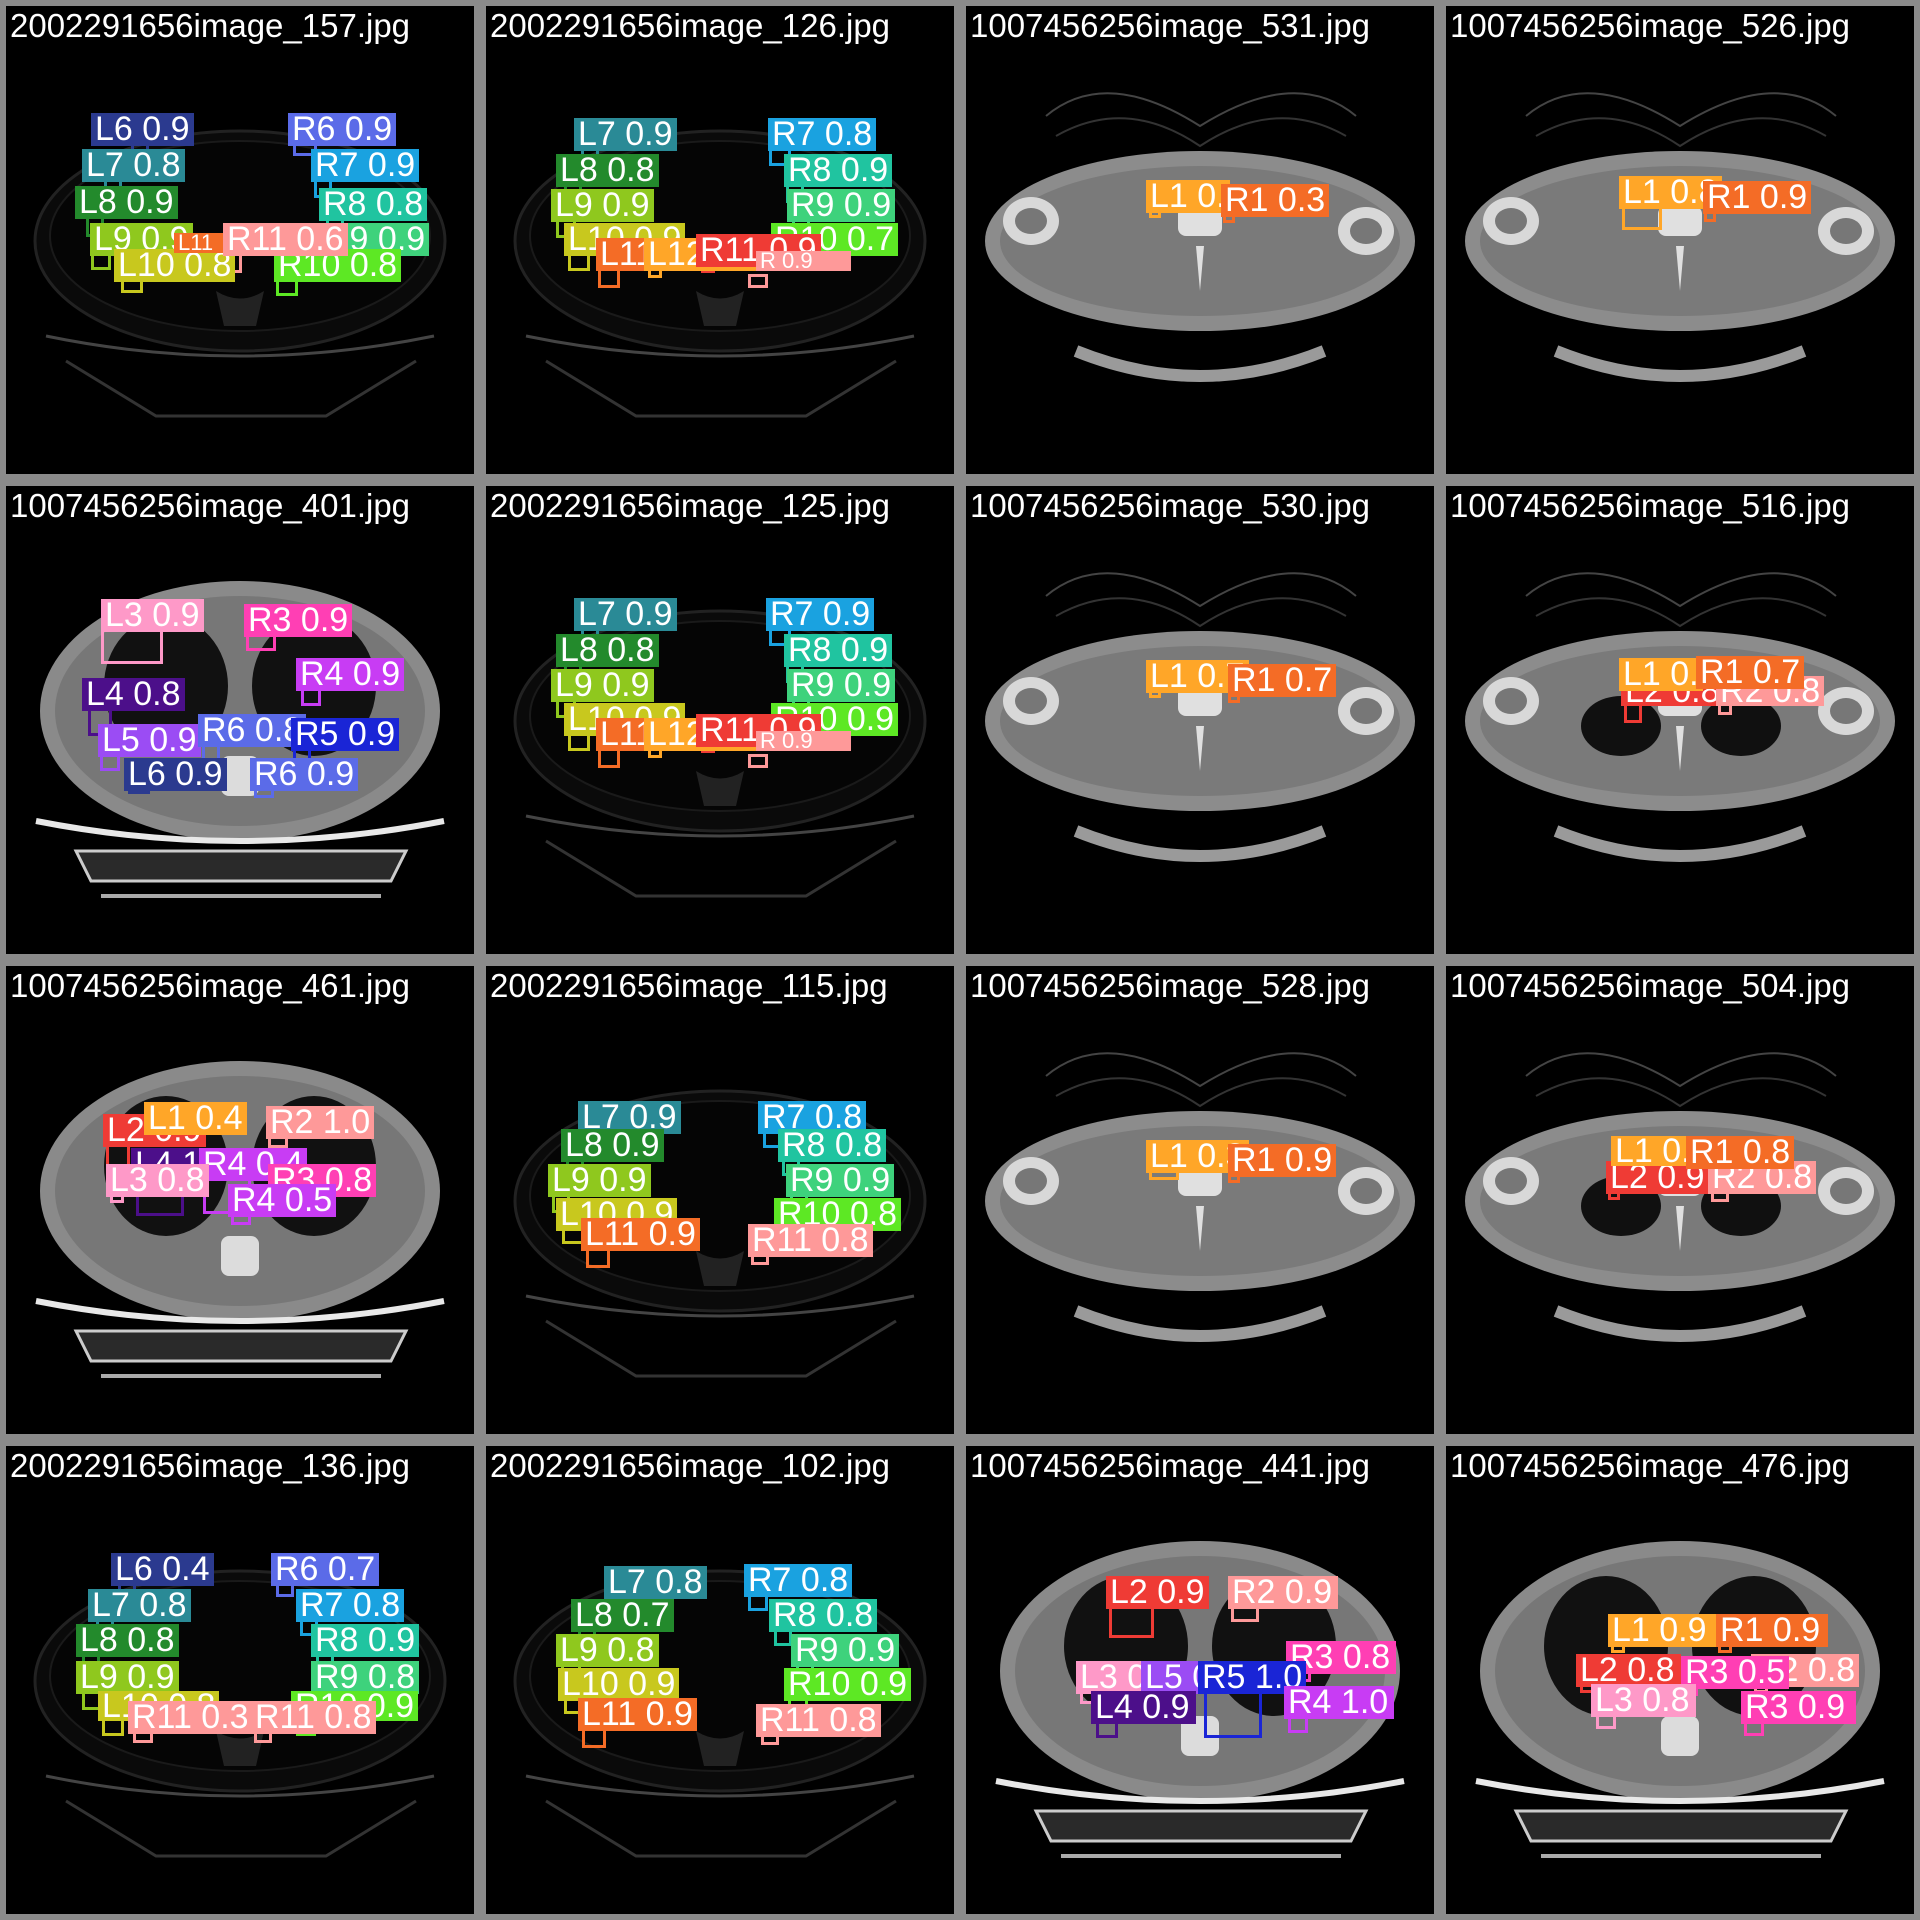 This screenshot has height=1920, width=1920. Describe the element at coordinates (1252, 1677) in the screenshot. I see `detection-label: R5 1.0` at that location.